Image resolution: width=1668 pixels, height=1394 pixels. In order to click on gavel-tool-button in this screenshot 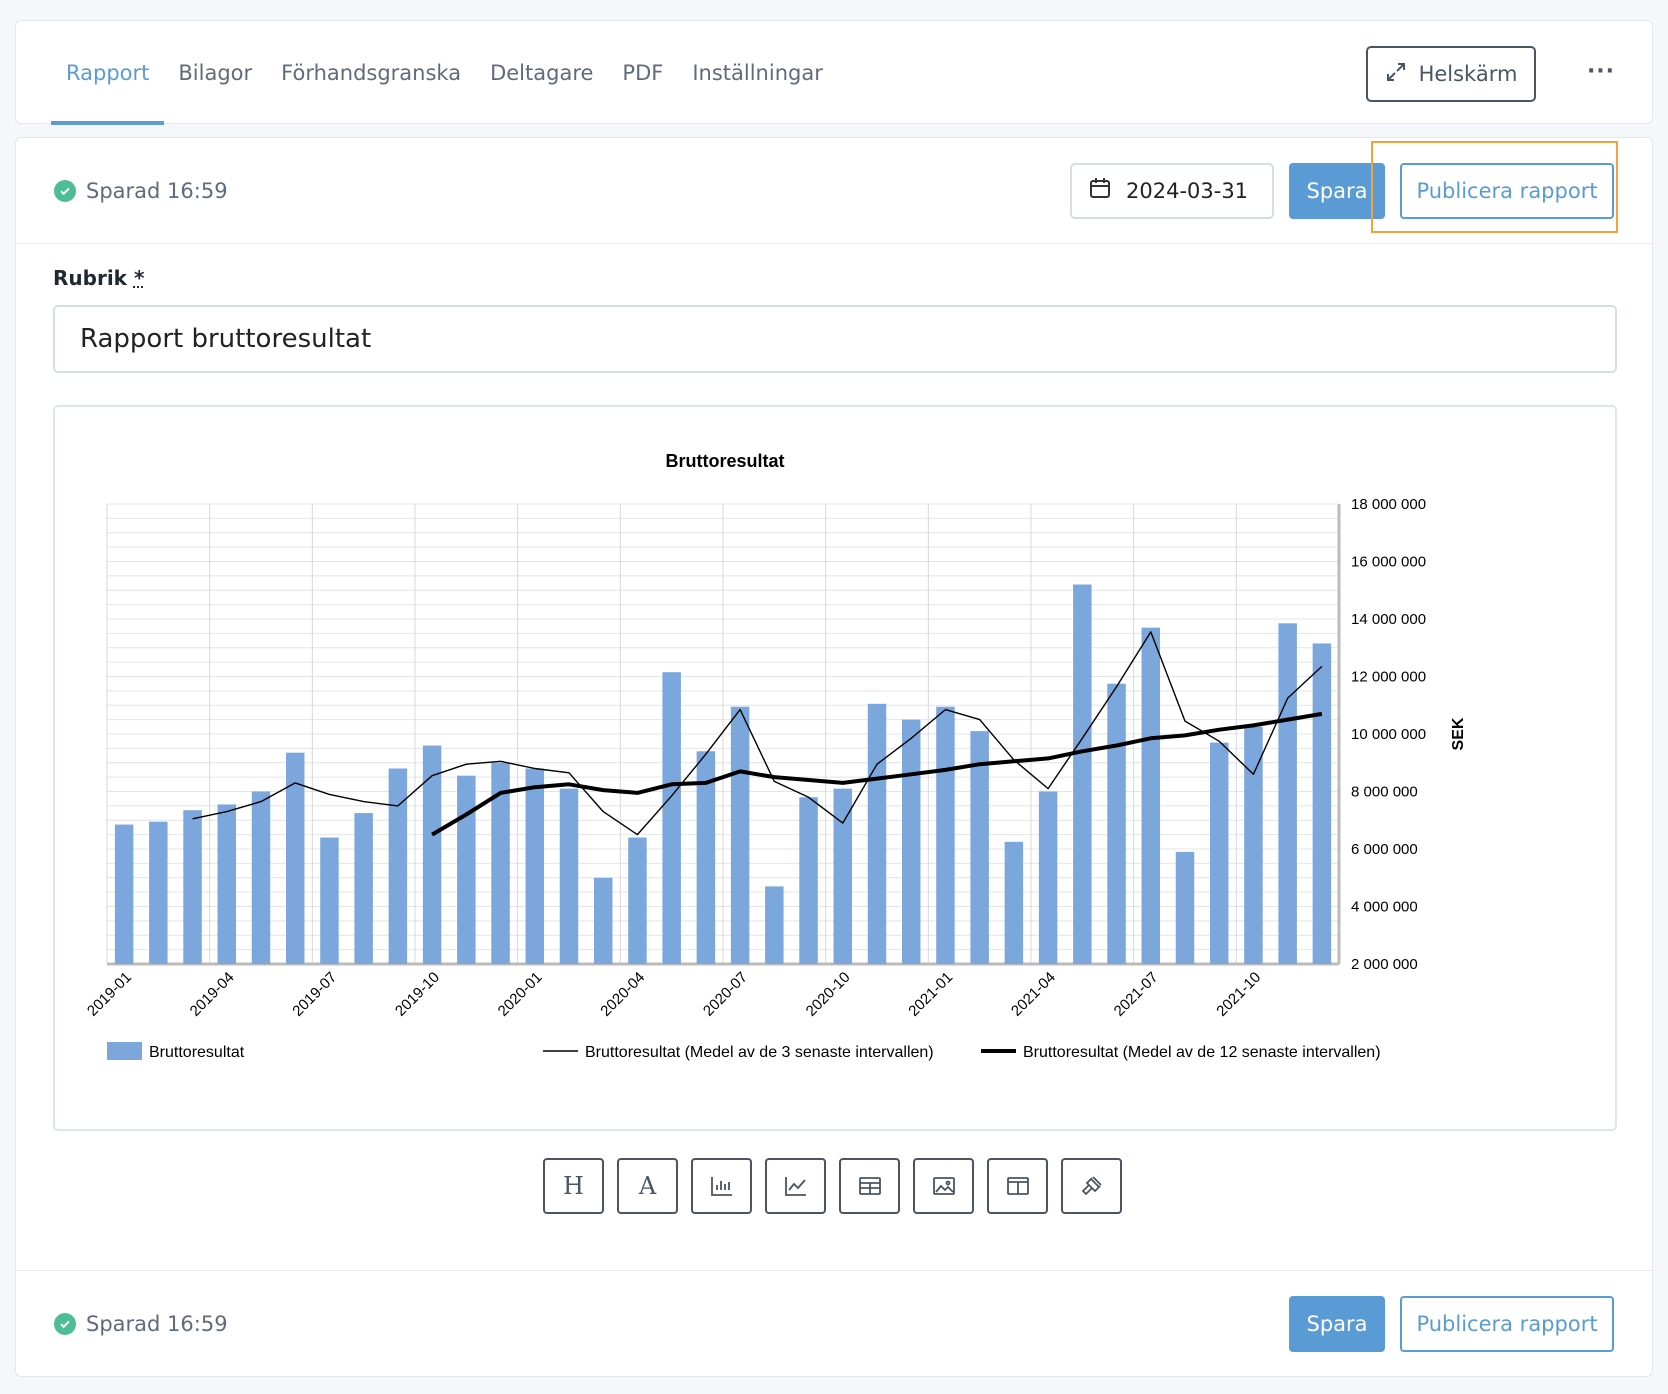, I will do `click(1091, 1186)`.